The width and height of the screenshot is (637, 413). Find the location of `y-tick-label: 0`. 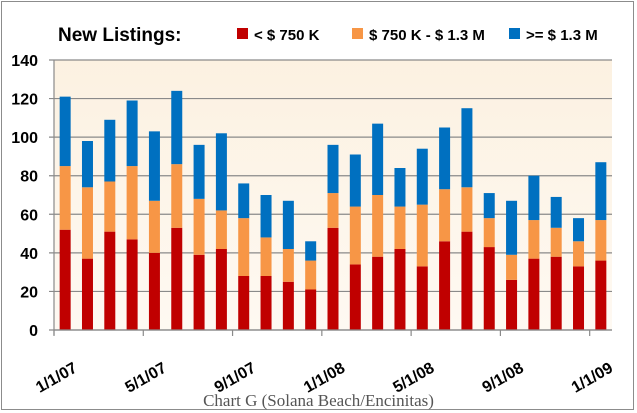

y-tick-label: 0 is located at coordinates (33, 331).